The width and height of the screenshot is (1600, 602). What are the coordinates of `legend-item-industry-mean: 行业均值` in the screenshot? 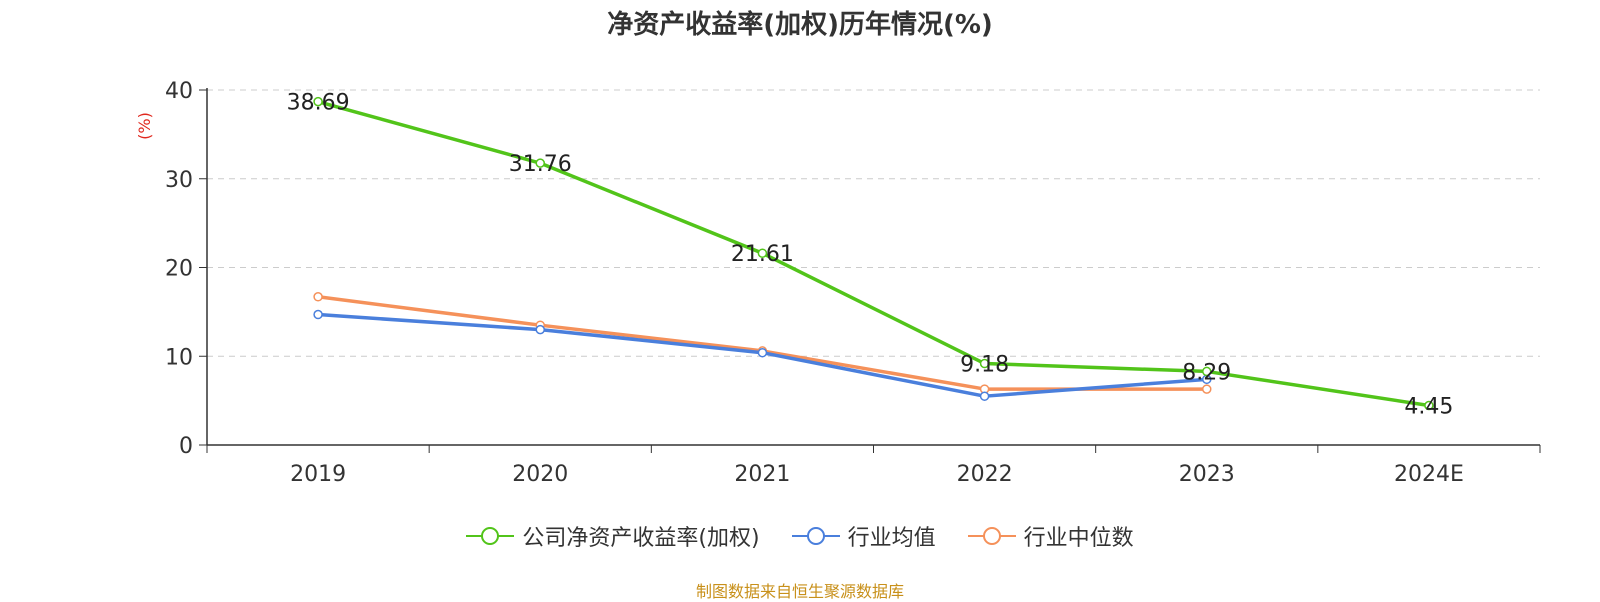 It's located at (863, 536).